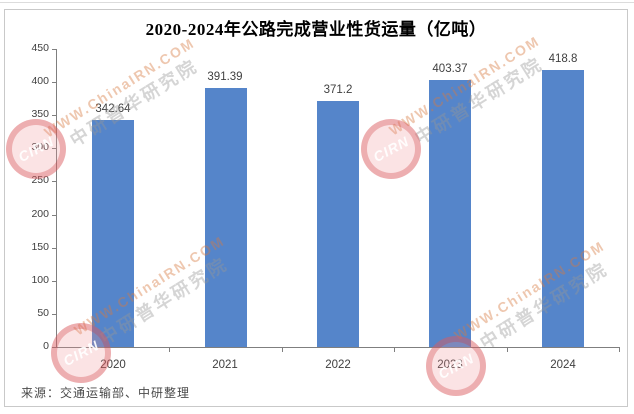 The height and width of the screenshot is (414, 634). I want to click on bar-value-label: 342.64, so click(113, 109).